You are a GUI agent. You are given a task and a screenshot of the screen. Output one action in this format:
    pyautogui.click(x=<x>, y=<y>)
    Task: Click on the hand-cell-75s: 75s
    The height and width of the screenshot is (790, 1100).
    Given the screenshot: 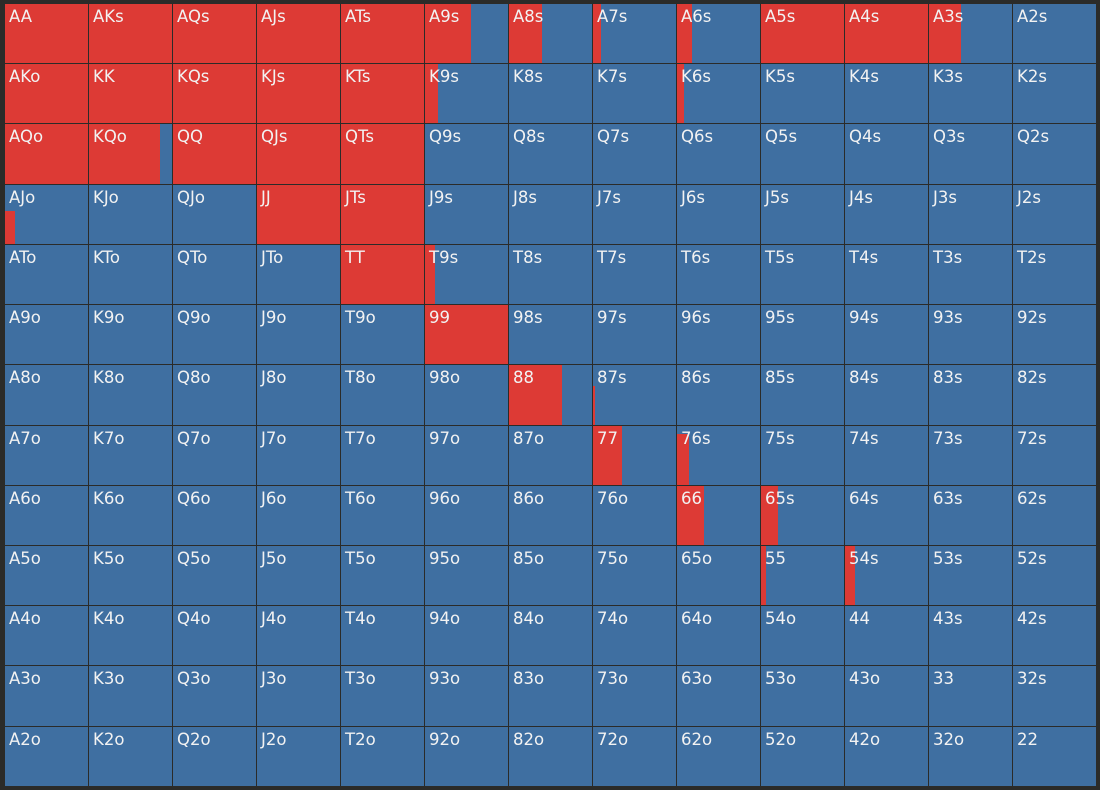 What is the action you would take?
    pyautogui.click(x=802, y=455)
    